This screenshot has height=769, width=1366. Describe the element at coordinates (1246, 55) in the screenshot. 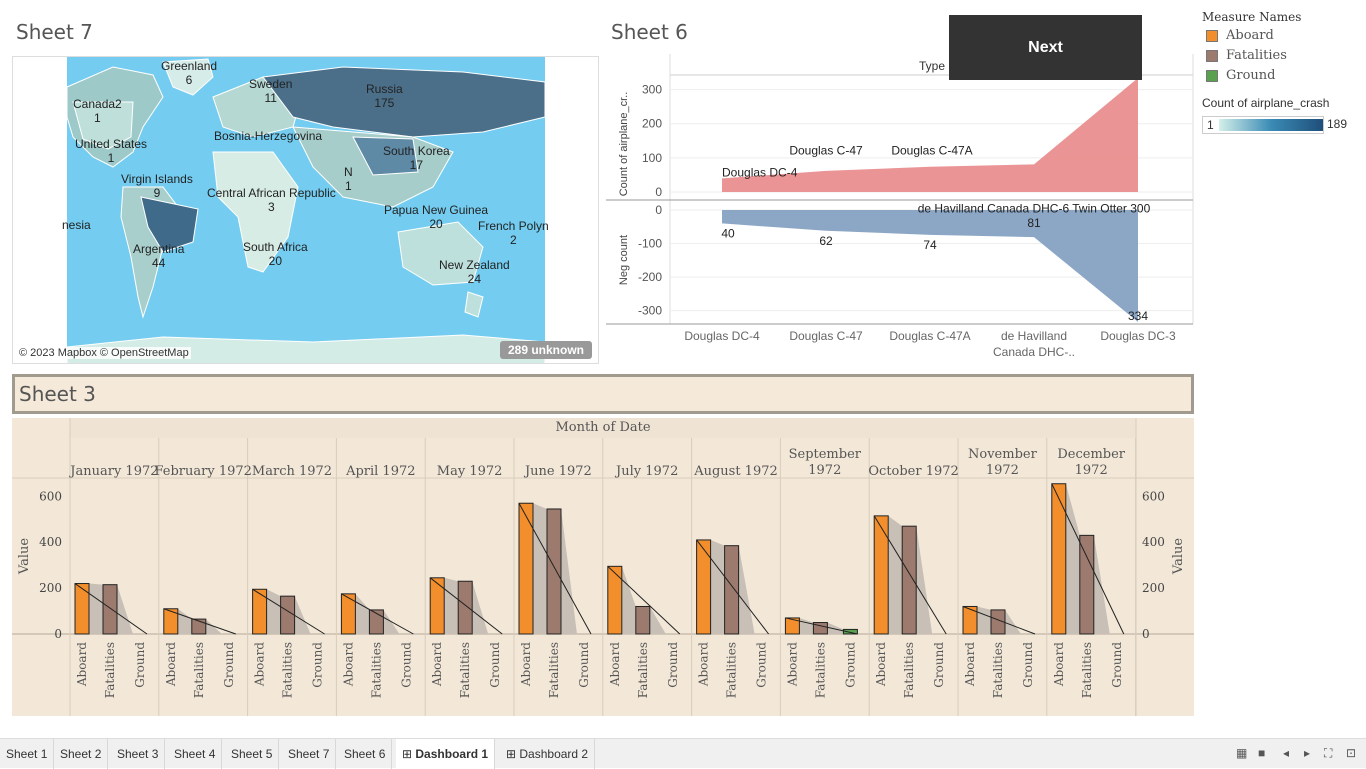

I see `legend-item-fatalities: Fatalities` at that location.